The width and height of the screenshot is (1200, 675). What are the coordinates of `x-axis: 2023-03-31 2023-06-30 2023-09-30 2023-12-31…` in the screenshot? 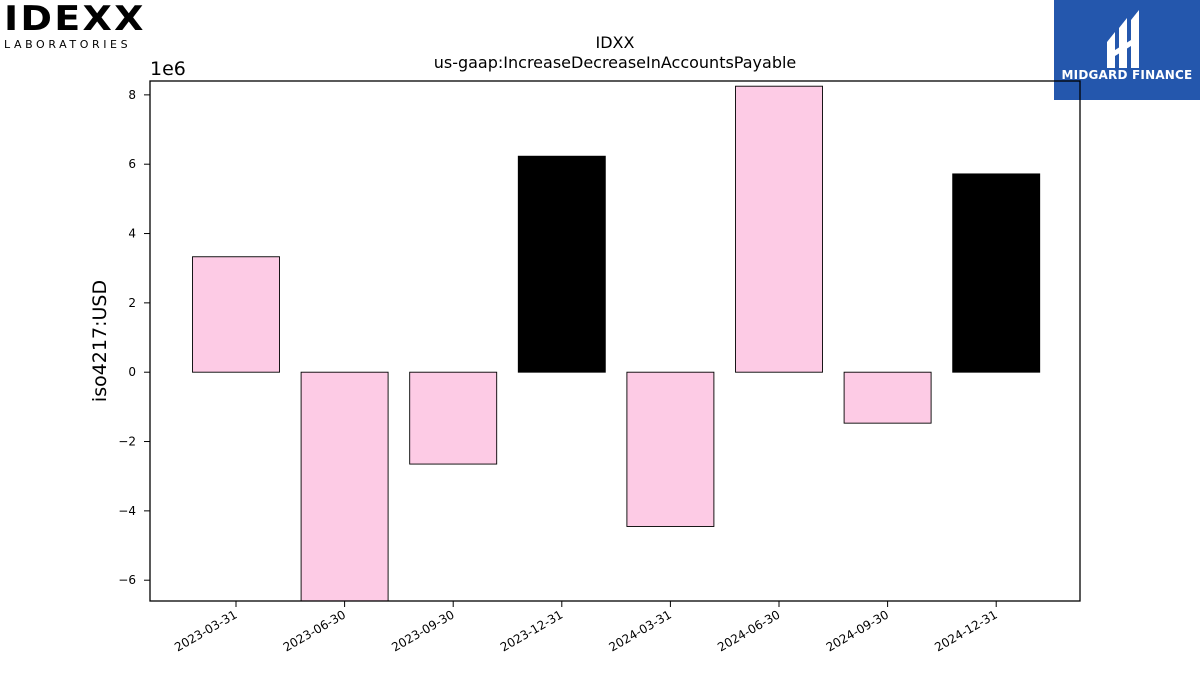 It's located at (586, 627).